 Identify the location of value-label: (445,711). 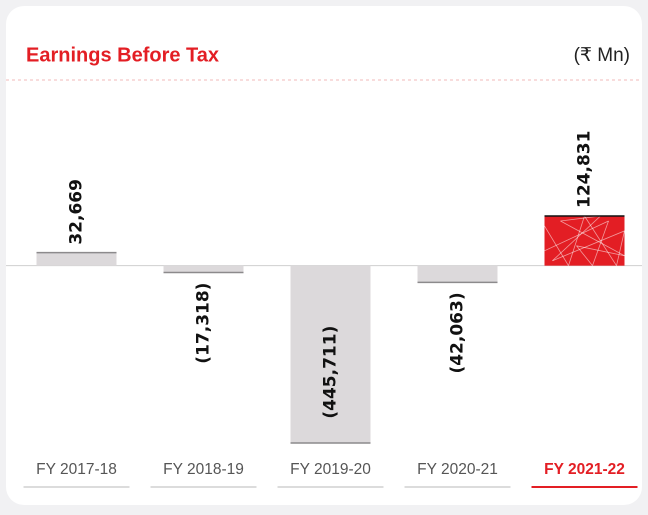
(331, 372).